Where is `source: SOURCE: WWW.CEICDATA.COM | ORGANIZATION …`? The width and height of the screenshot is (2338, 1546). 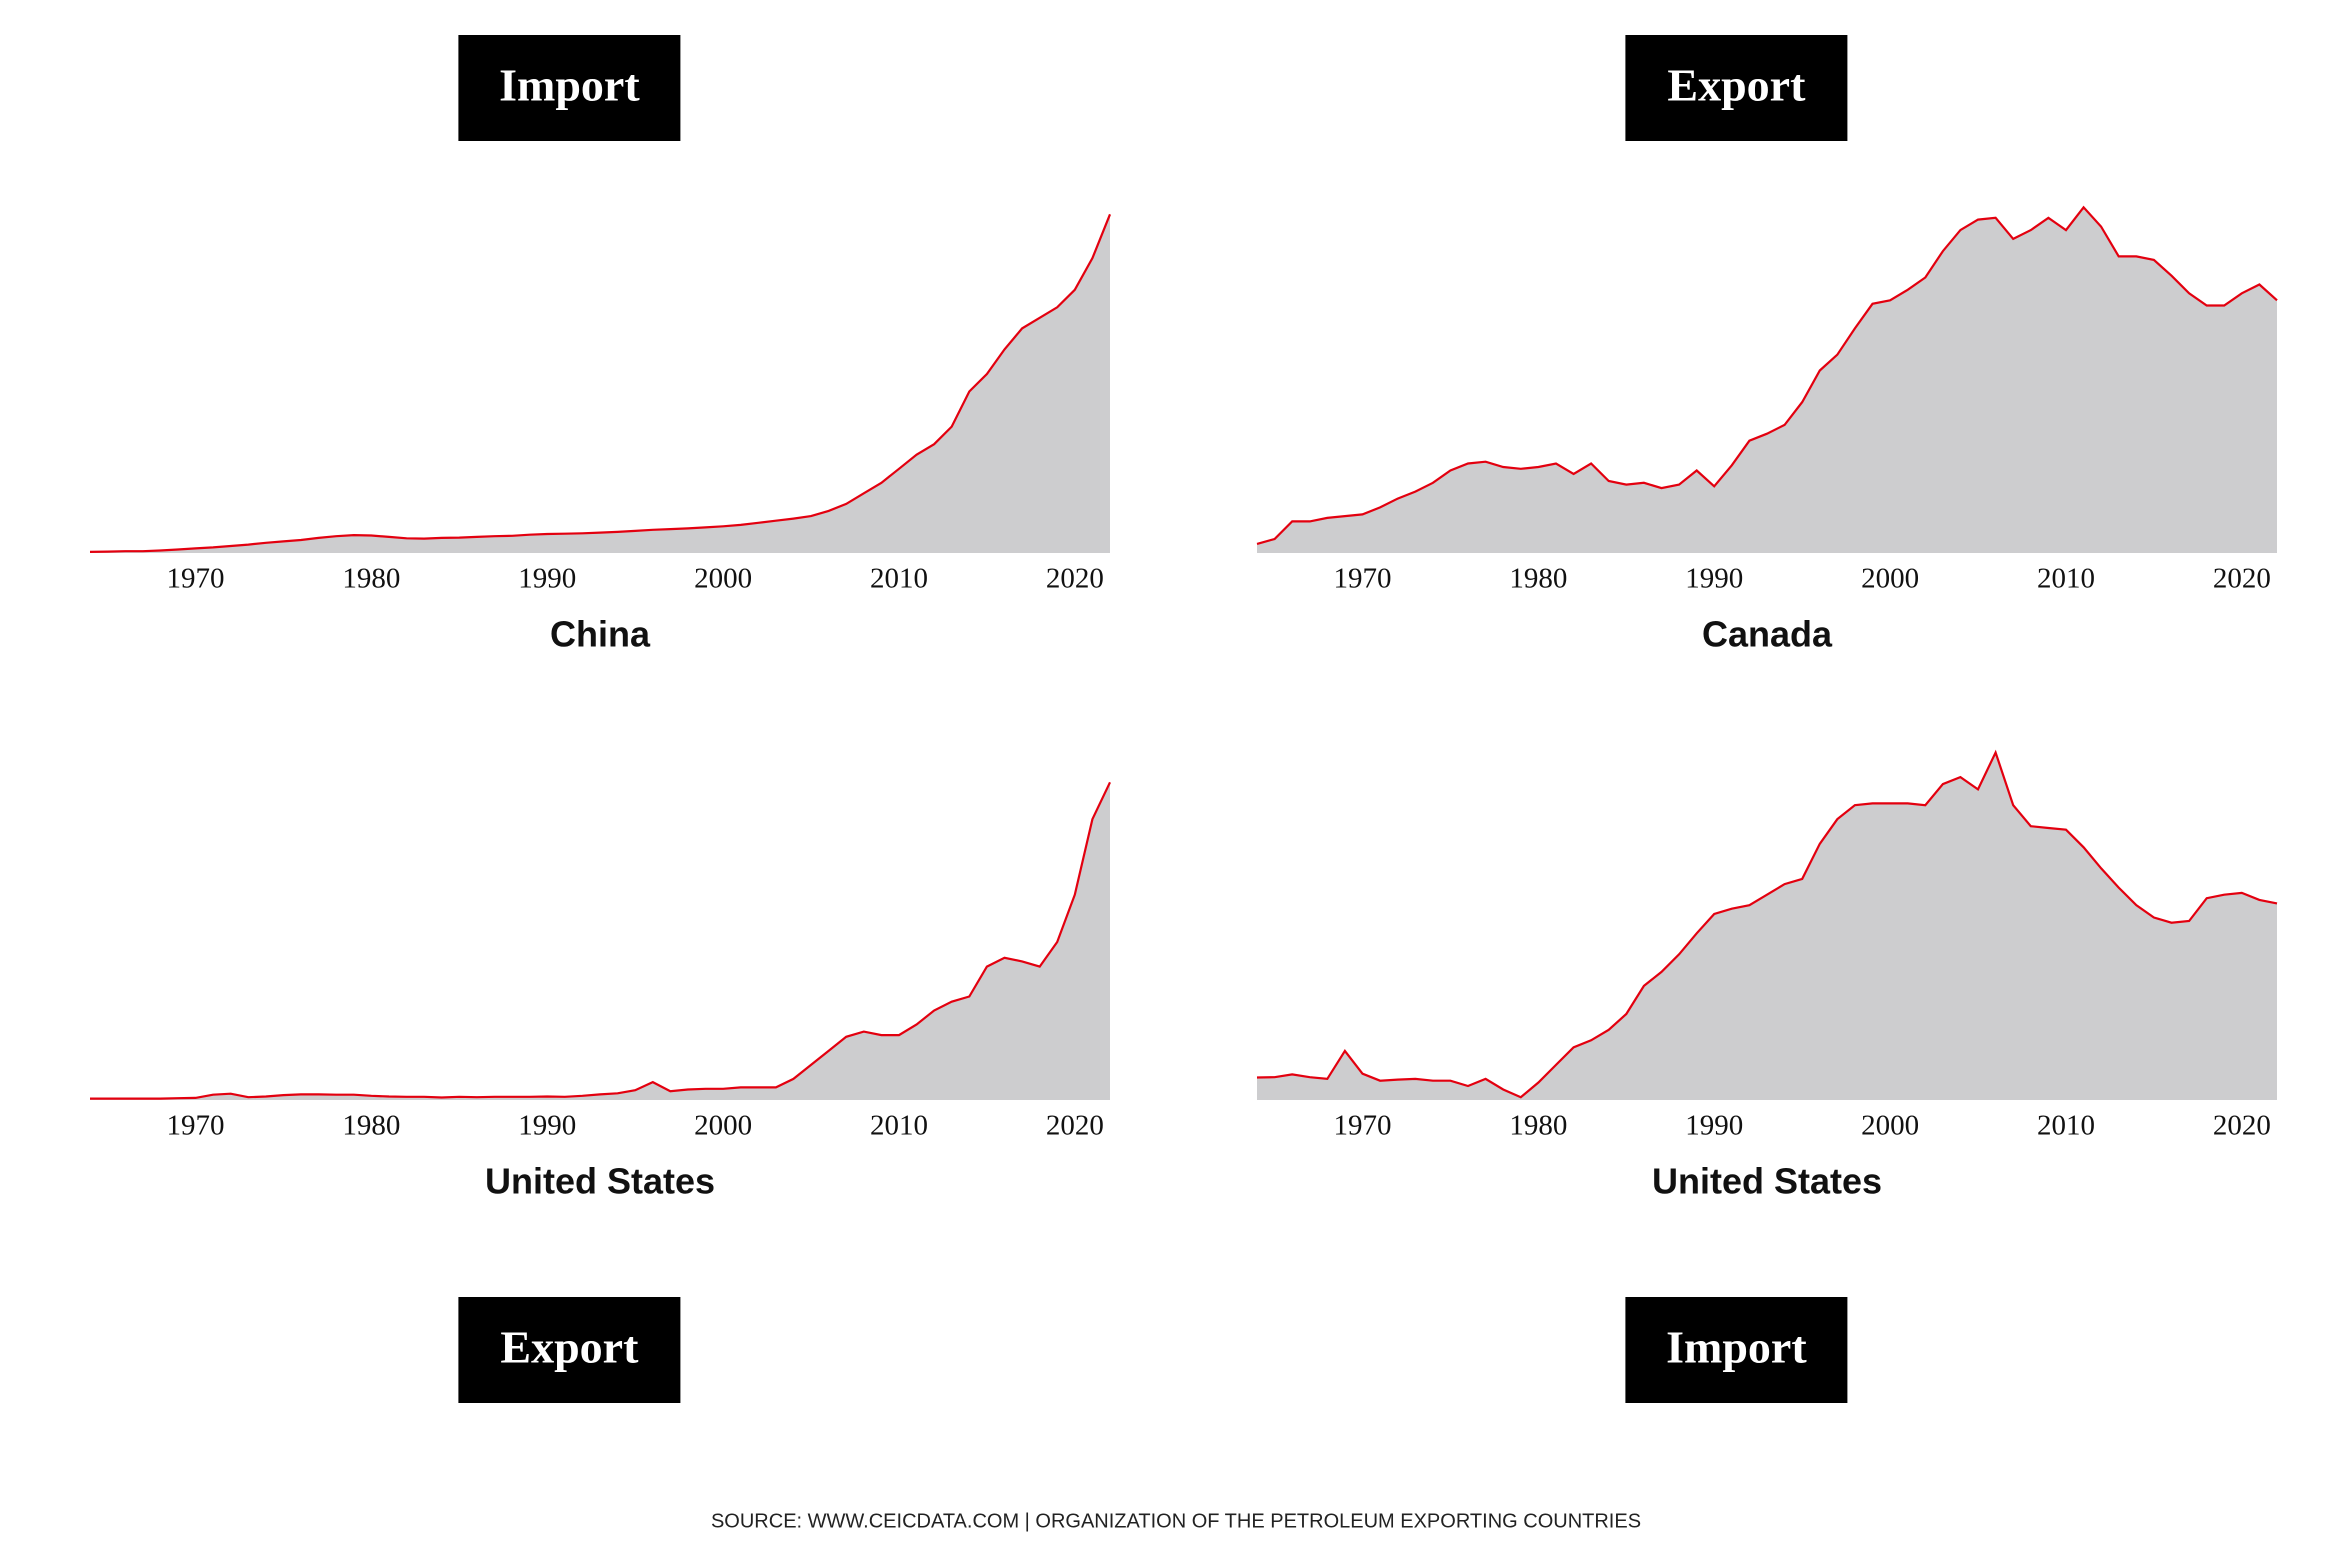
source: SOURCE: WWW.CEICDATA.COM | ORGANIZATION … is located at coordinates (1176, 1521).